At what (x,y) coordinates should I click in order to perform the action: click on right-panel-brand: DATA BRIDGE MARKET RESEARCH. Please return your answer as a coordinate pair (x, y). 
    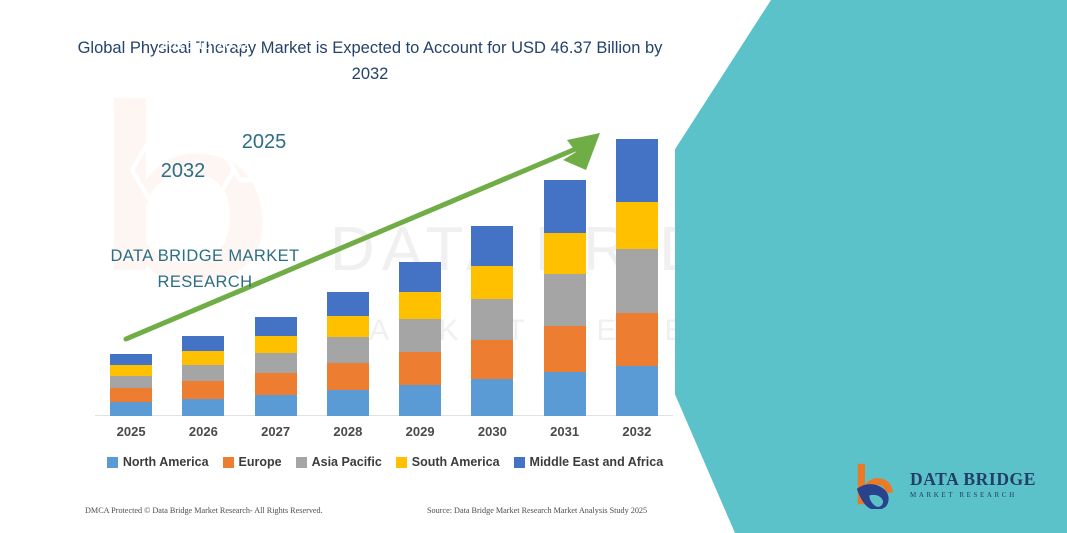
    Looking at the image, I should click on (205, 269).